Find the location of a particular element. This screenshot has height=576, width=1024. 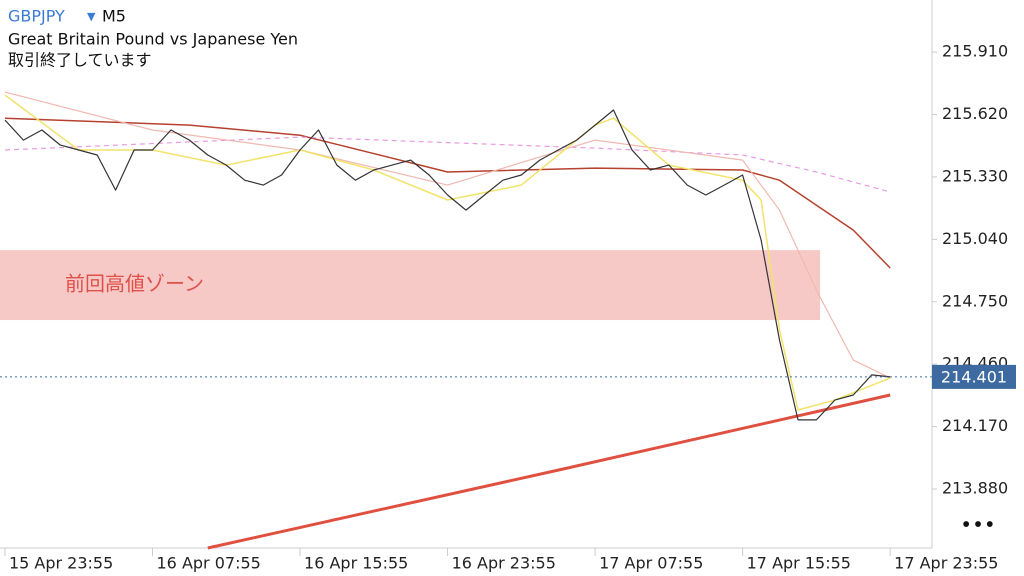

x-tick-label: 16 Apr 07:55 is located at coordinates (209, 563).